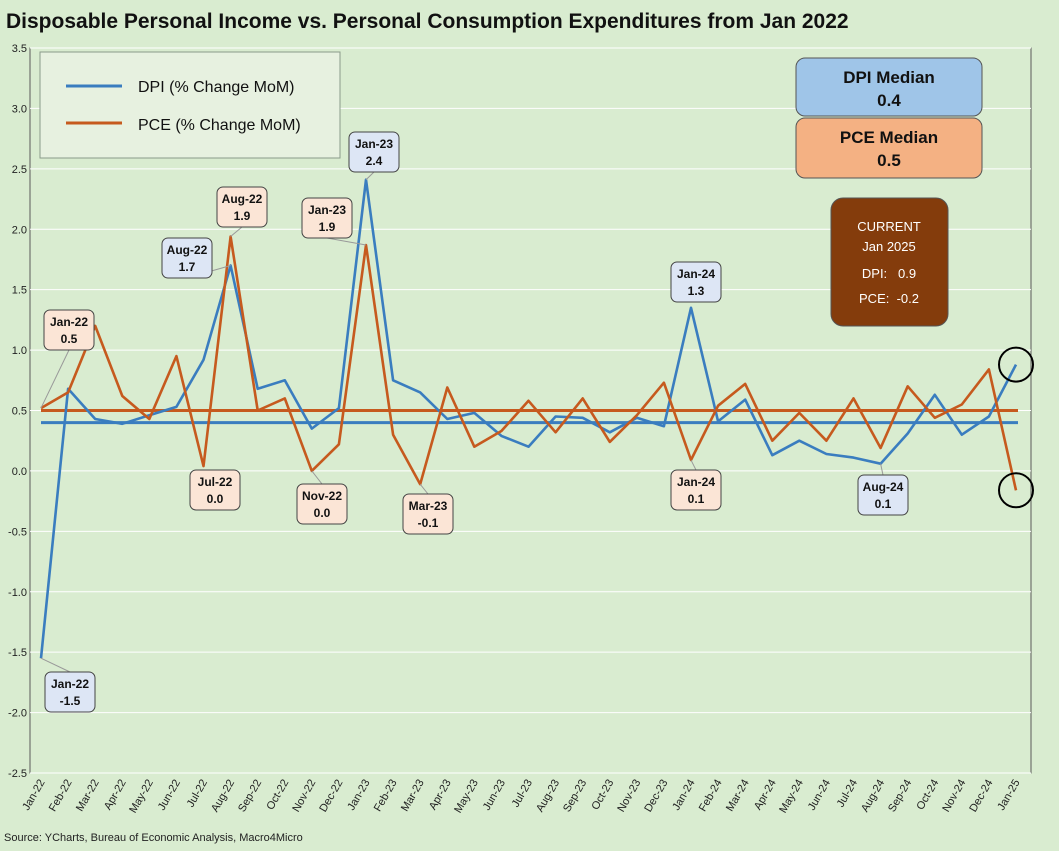 Image resolution: width=1059 pixels, height=851 pixels. I want to click on x-tick-label: Nov-23, so click(629, 796).